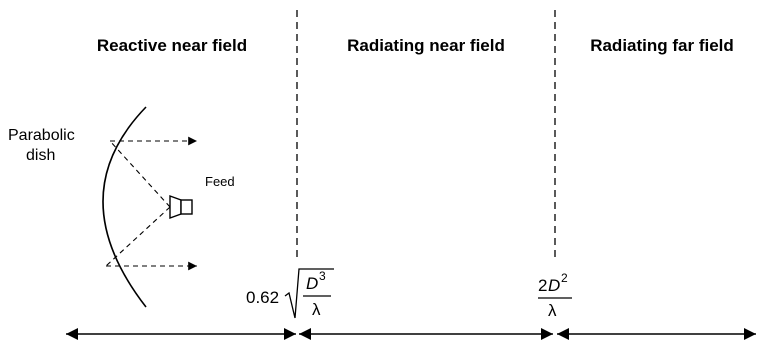  I want to click on ray-feed-to-dish-top, so click(140, 174).